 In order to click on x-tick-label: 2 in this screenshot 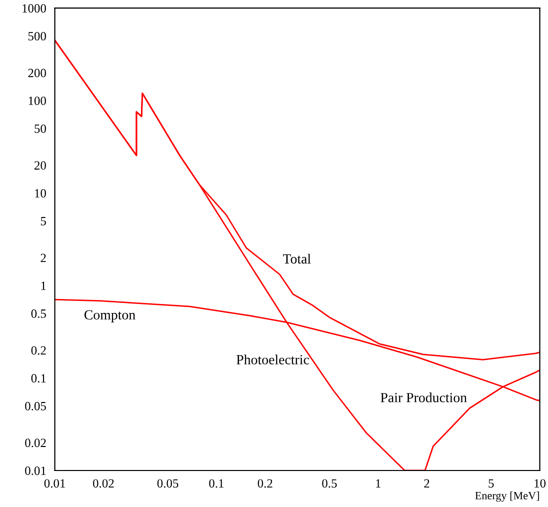, I will do `click(427, 483)`.